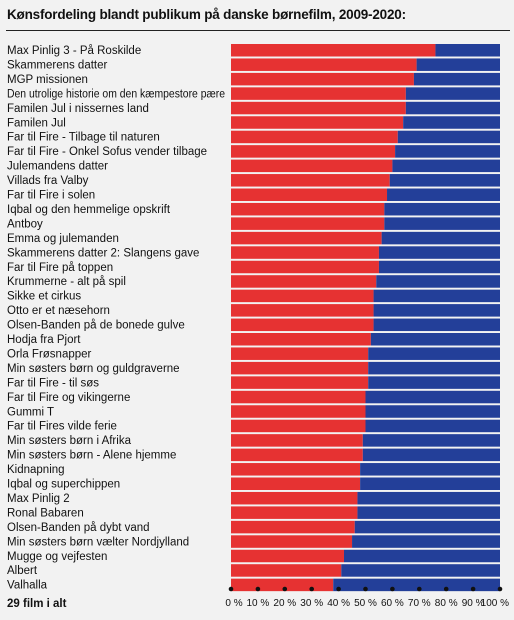 The width and height of the screenshot is (514, 620). What do you see at coordinates (44, 297) in the screenshot?
I see `category-label: Sikke et cirkus` at bounding box center [44, 297].